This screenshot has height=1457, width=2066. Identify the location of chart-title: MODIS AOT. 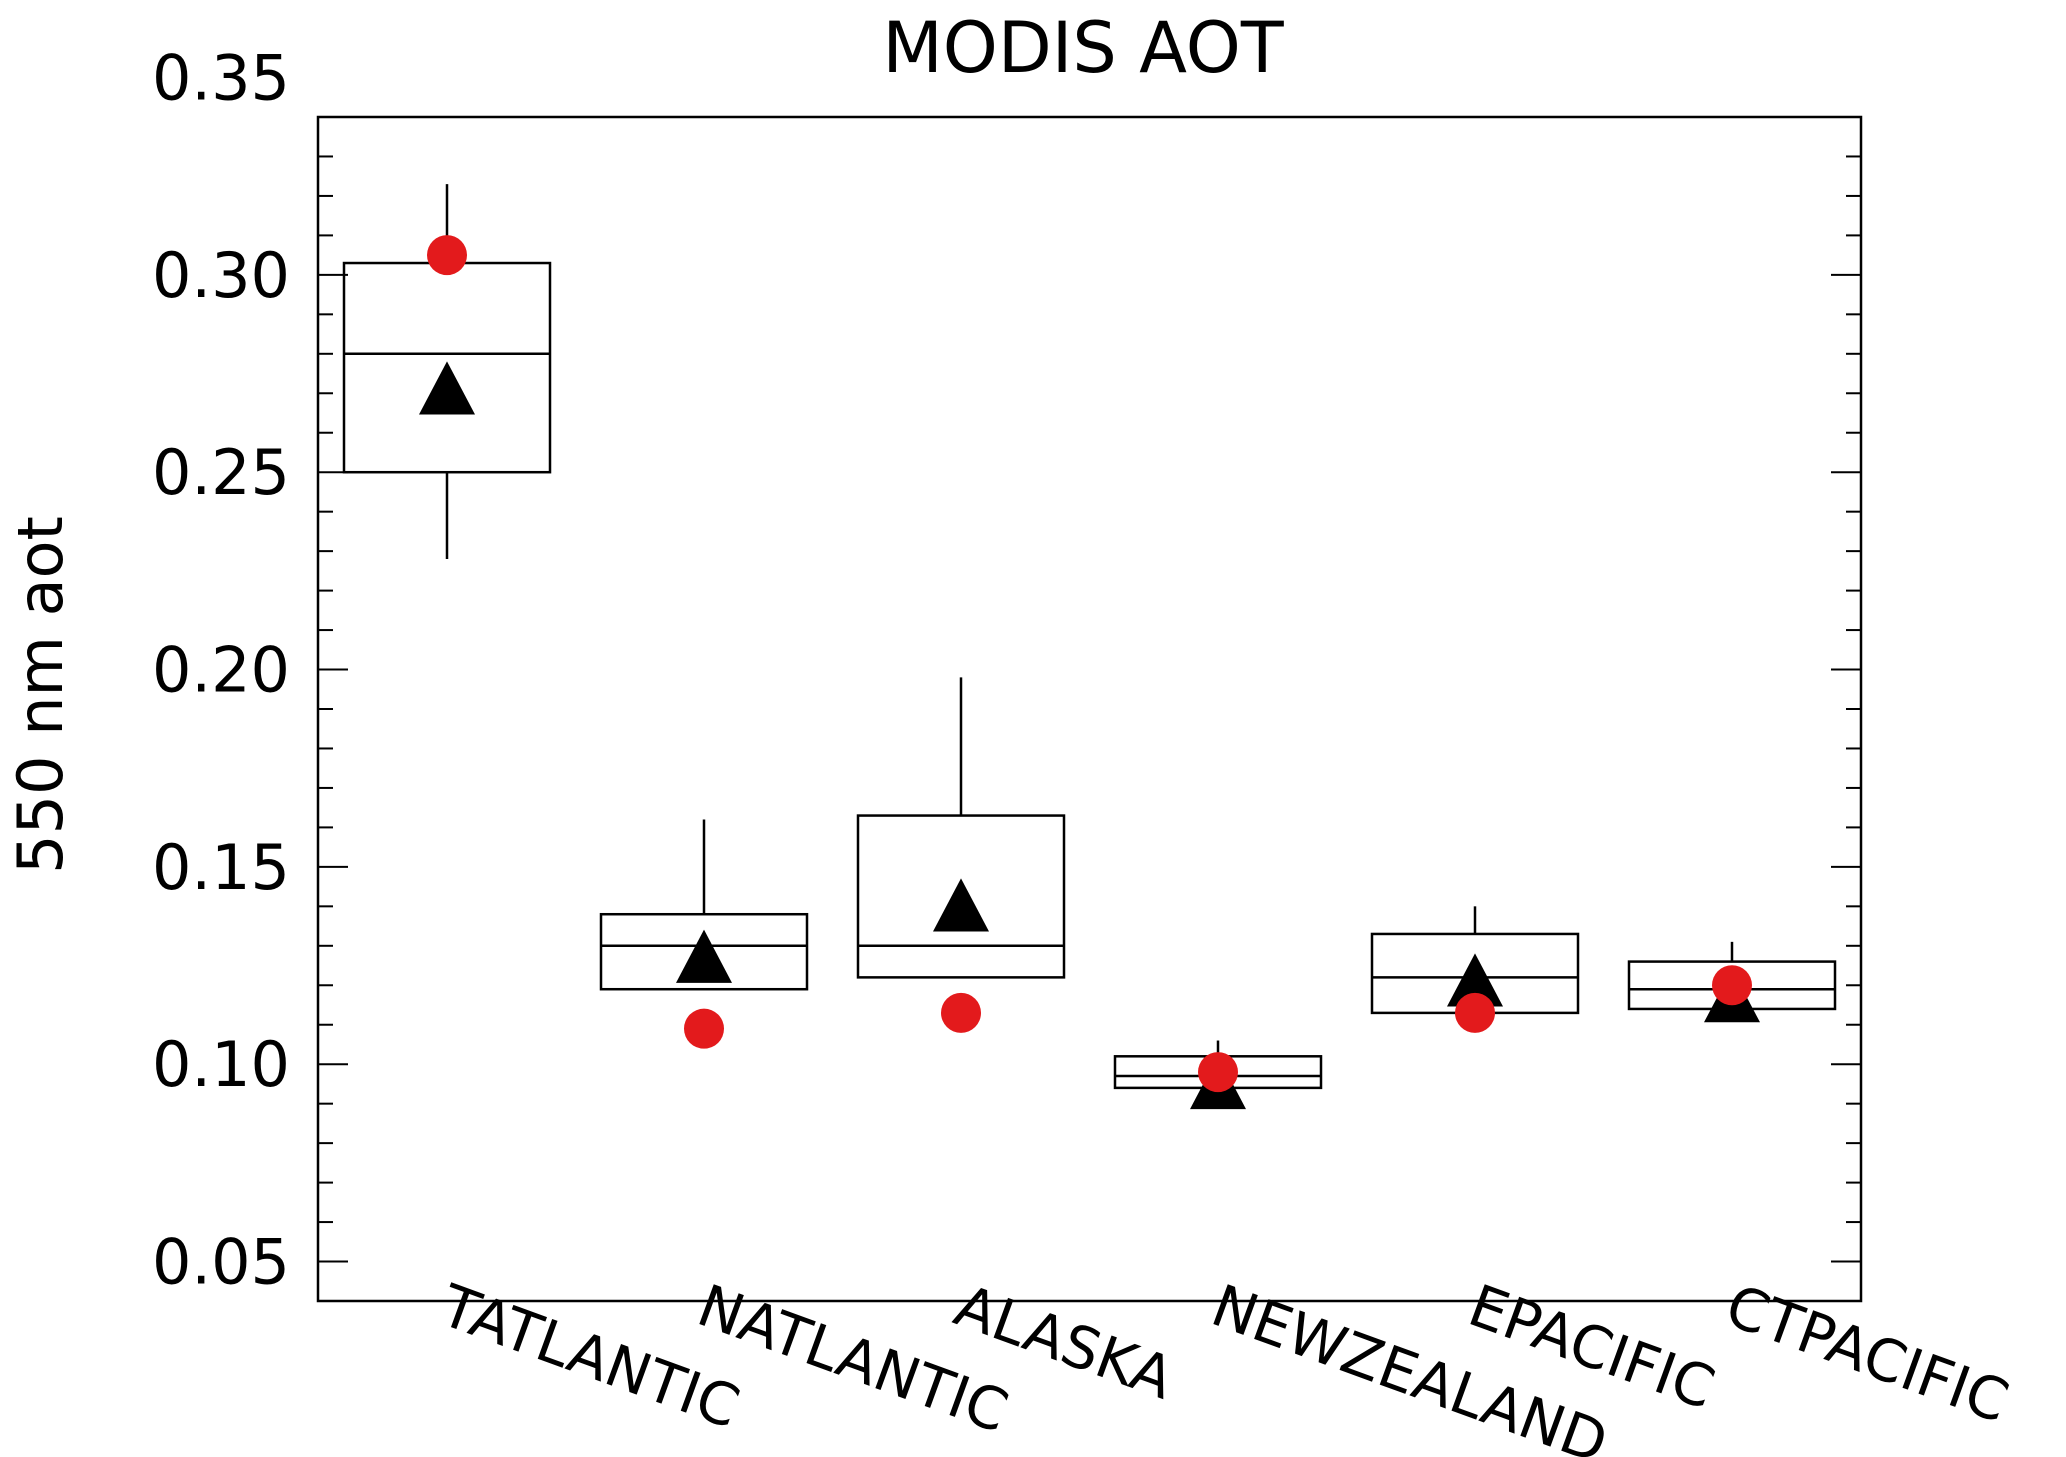
(1082, 48).